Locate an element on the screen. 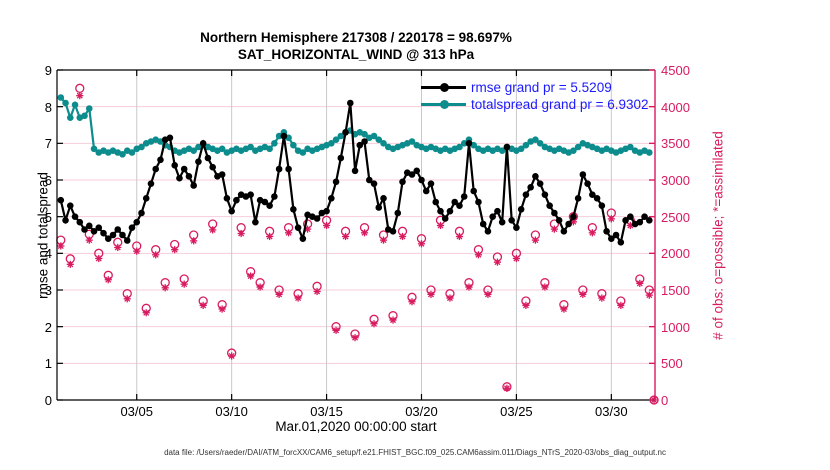 This screenshot has height=470, width=830. y-left-tick-label: 2 is located at coordinates (48, 327).